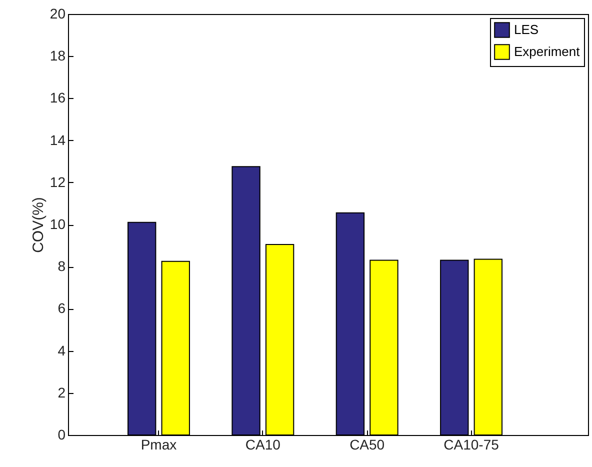 The image size is (592, 467). Describe the element at coordinates (547, 51) in the screenshot. I see `legend-label: Experiment` at that location.